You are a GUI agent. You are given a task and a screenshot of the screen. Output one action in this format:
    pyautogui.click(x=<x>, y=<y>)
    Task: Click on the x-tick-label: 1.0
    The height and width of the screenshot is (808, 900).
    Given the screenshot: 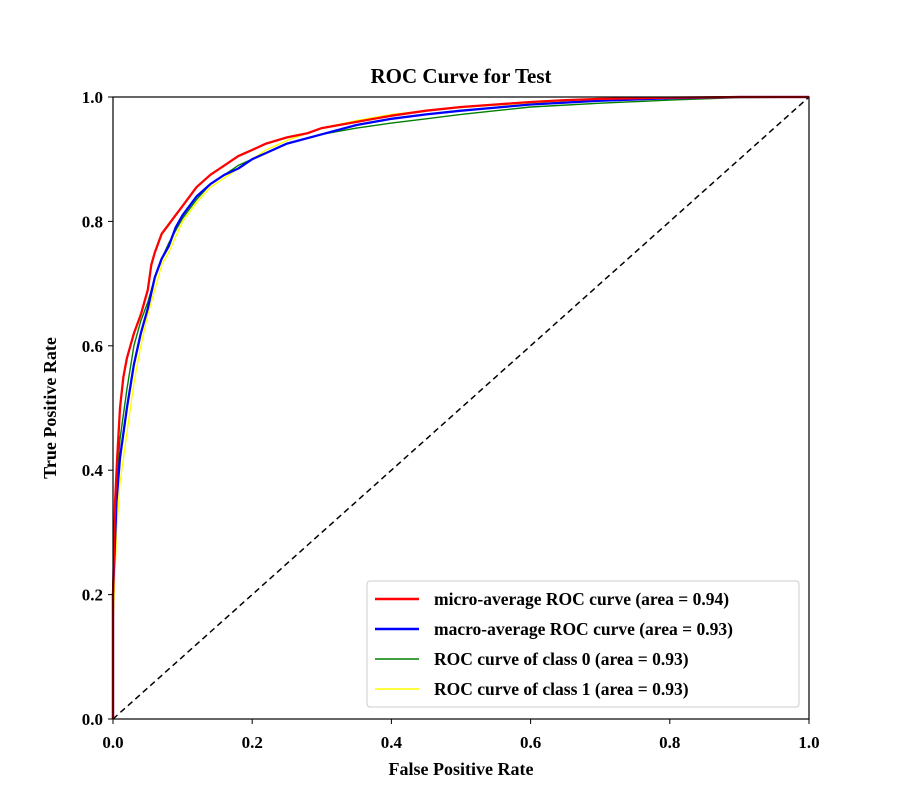 What is the action you would take?
    pyautogui.click(x=808, y=742)
    